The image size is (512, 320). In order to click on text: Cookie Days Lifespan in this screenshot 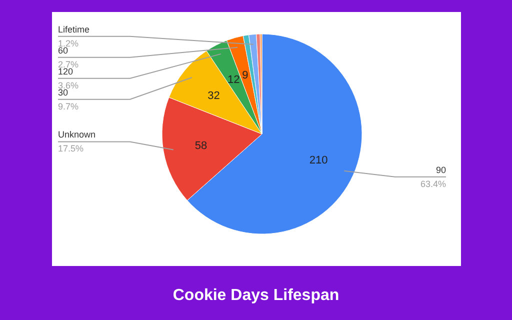, I will do `click(256, 295)`.